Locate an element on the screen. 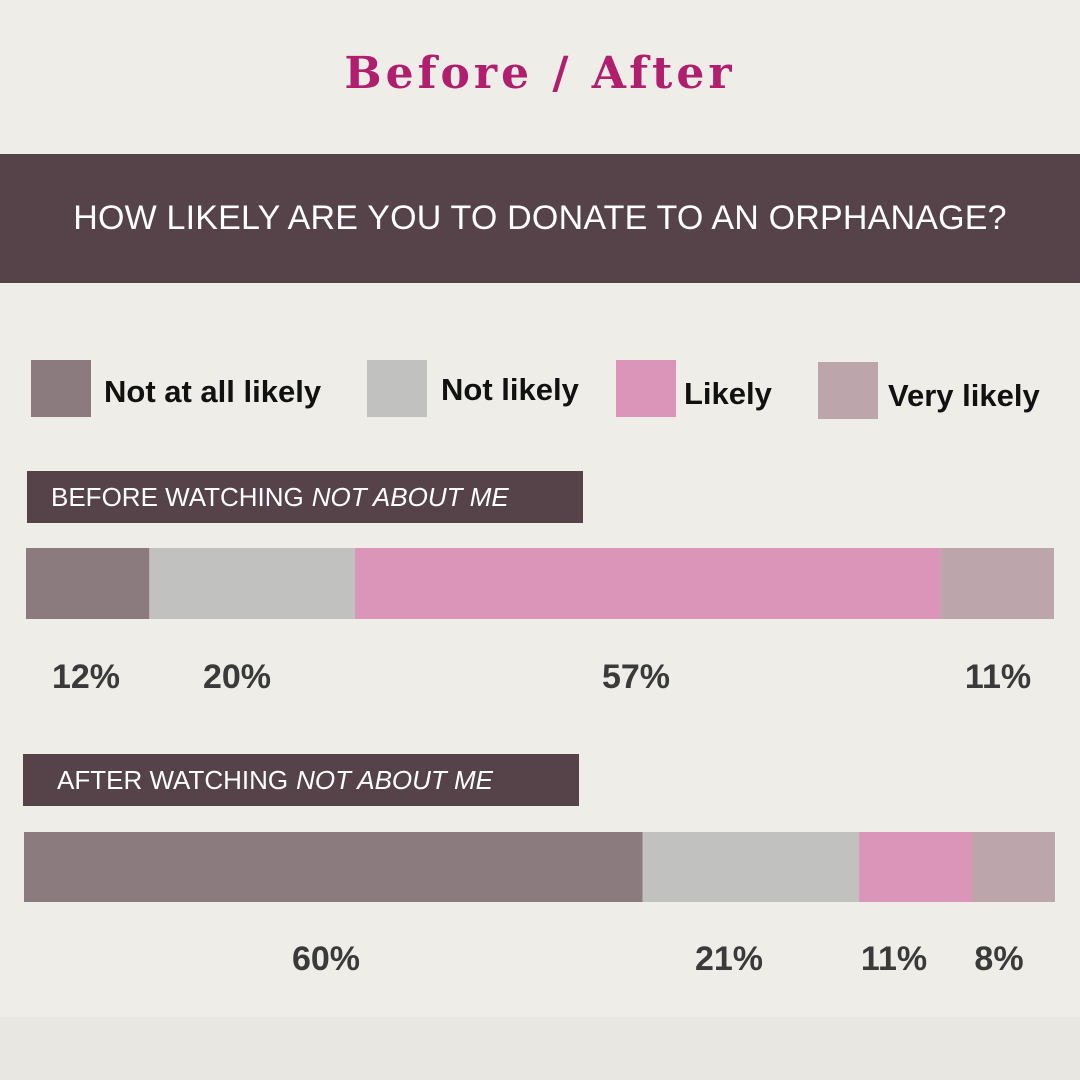  bar-segment-before-not-likely is located at coordinates (252, 583).